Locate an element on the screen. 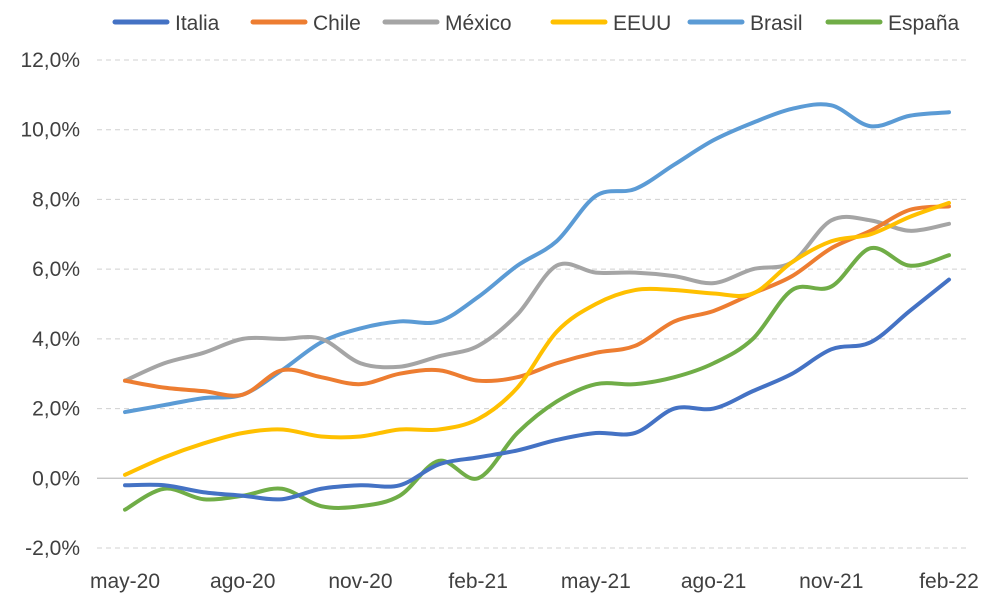 This screenshot has height=600, width=1000. y-tick-label: 6,0% is located at coordinates (56, 269).